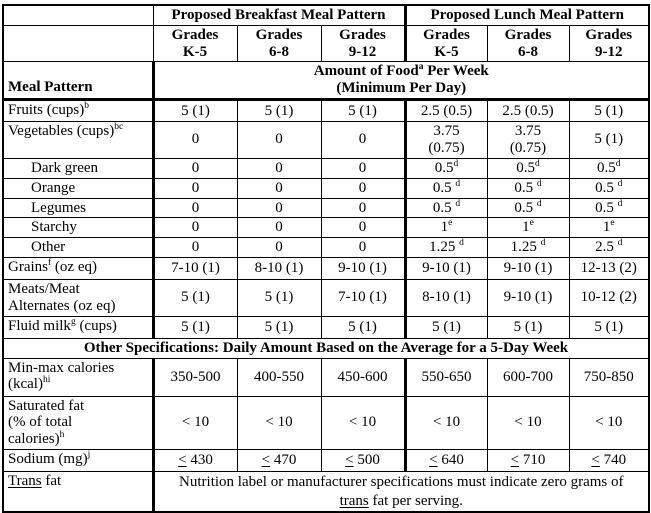 The width and height of the screenshot is (651, 513). Describe the element at coordinates (78, 297) in the screenshot. I see `row-label-cell: Meats/Meat Alternates (oz eq)` at that location.